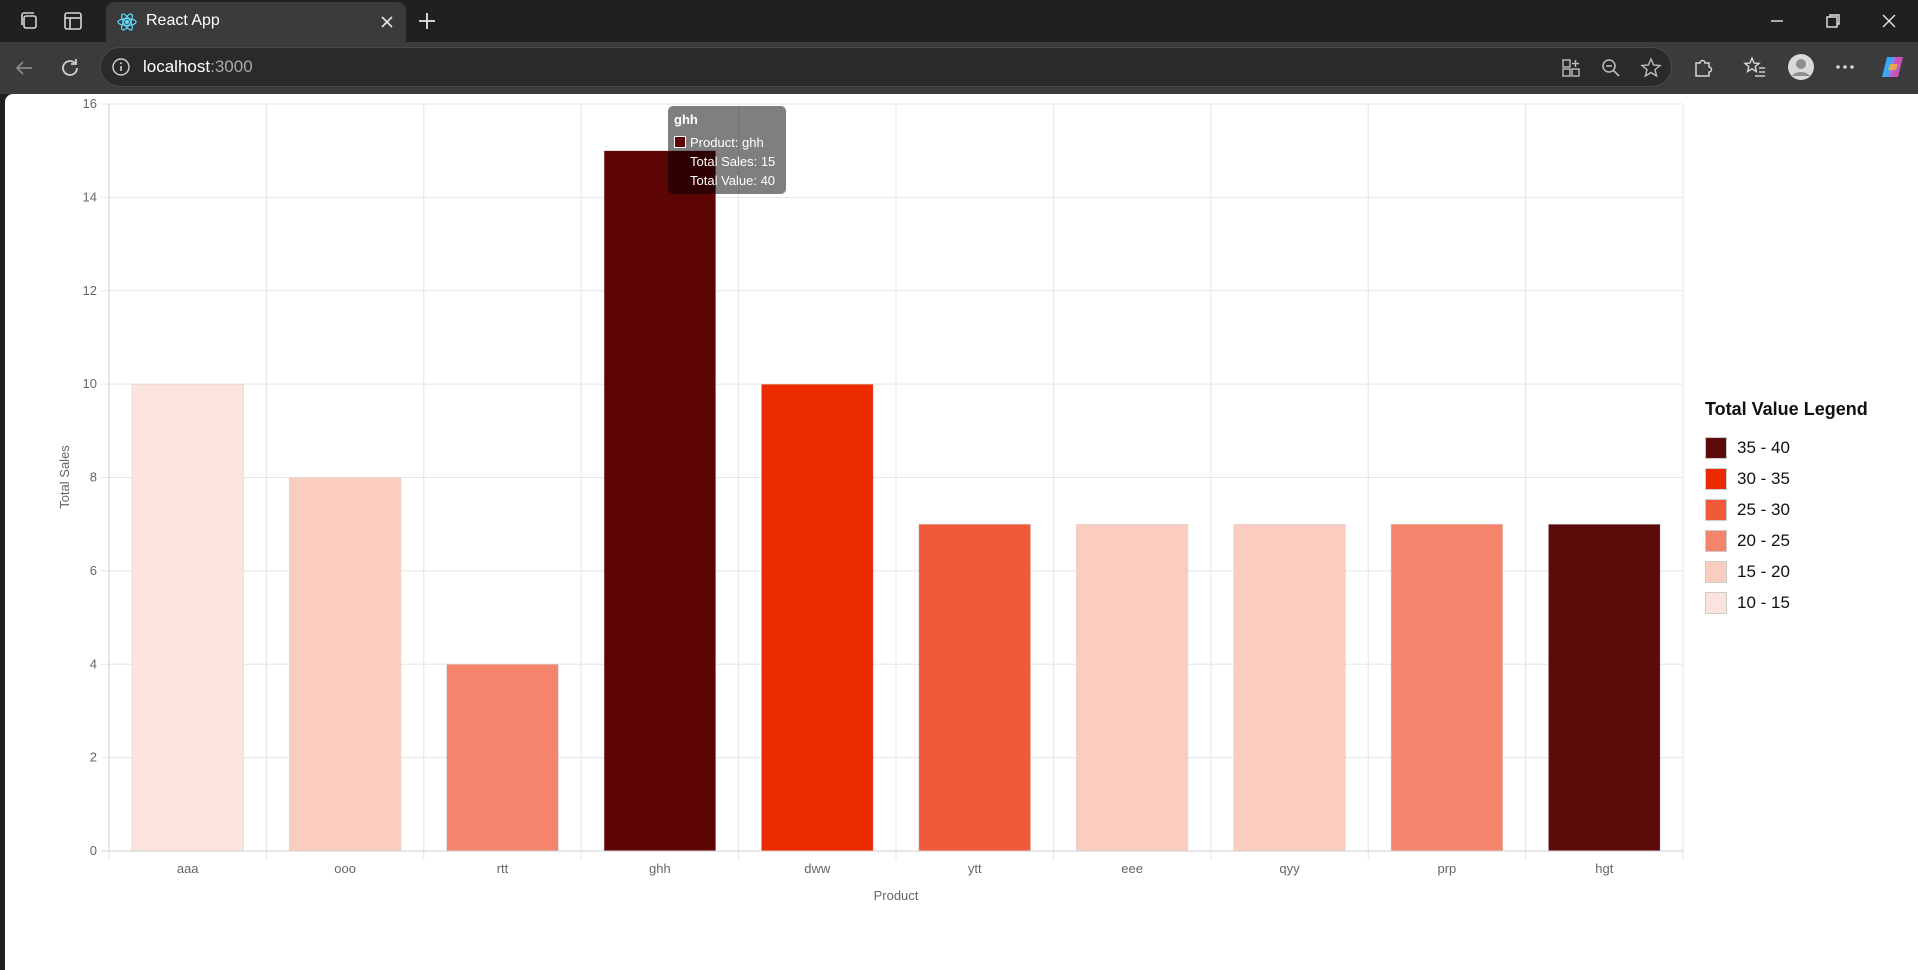 This screenshot has width=1918, height=970. I want to click on window-close-icon, so click(1889, 21).